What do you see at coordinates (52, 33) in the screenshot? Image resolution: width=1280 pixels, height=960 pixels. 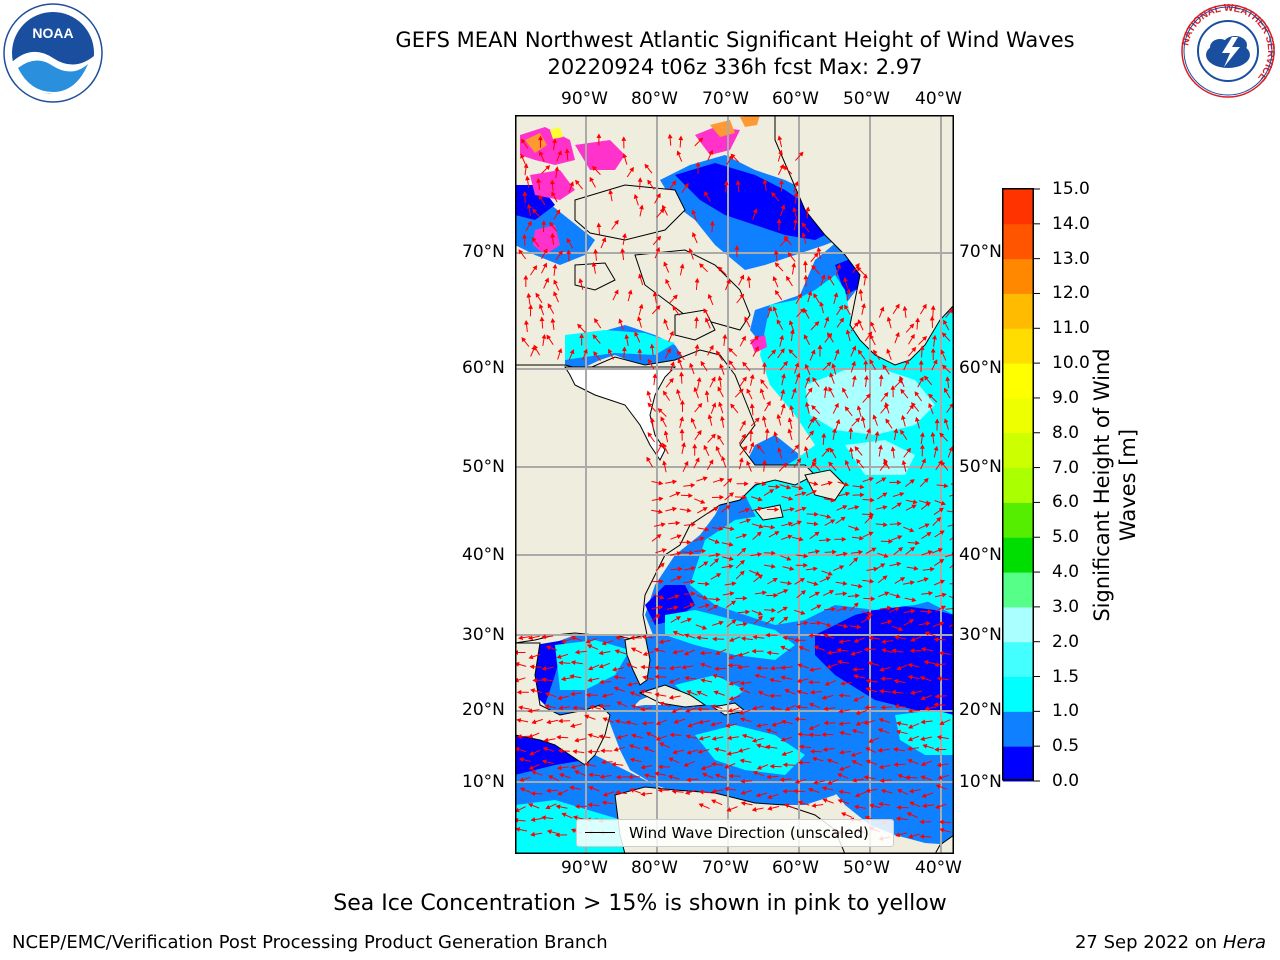 I see `noaa-logo-text: NOAA` at bounding box center [52, 33].